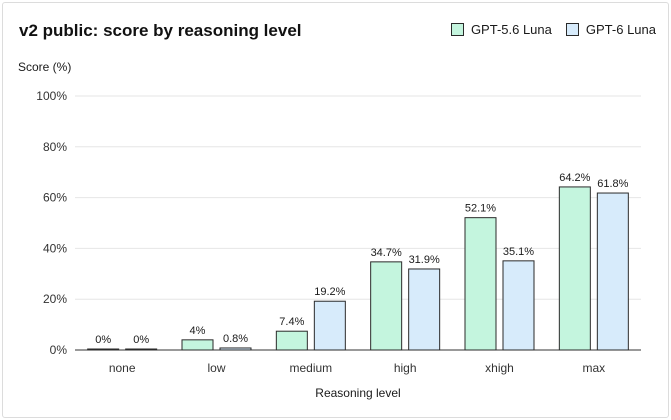 The image size is (671, 420). What do you see at coordinates (44, 67) in the screenshot?
I see `y-axis-label: Score (%)` at bounding box center [44, 67].